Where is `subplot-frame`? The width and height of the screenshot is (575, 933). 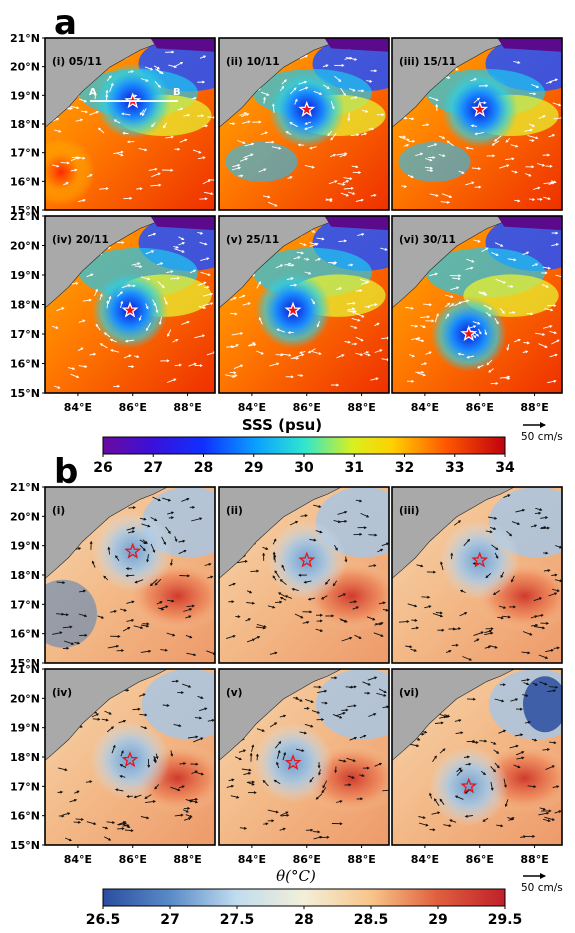 subplot-frame is located at coordinates (477, 757).